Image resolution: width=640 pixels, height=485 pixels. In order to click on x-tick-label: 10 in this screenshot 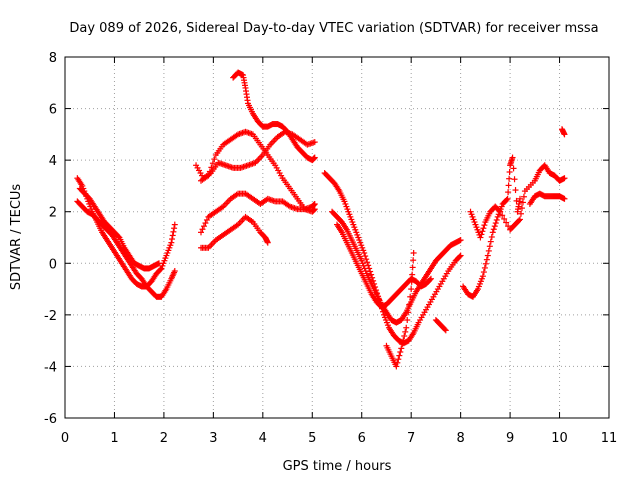, I will do `click(559, 438)`.